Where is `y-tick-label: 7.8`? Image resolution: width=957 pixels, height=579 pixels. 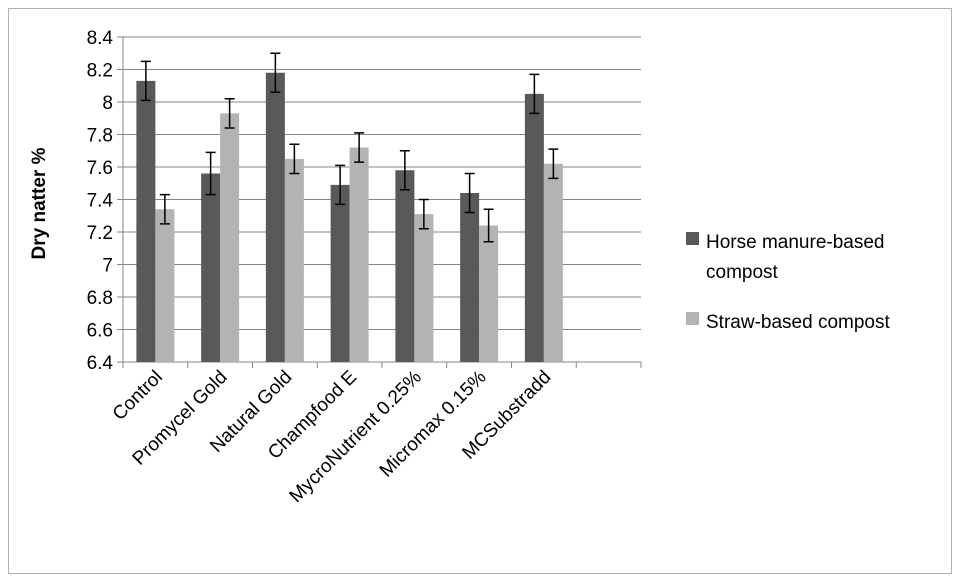
y-tick-label: 7.8 is located at coordinates (100, 136).